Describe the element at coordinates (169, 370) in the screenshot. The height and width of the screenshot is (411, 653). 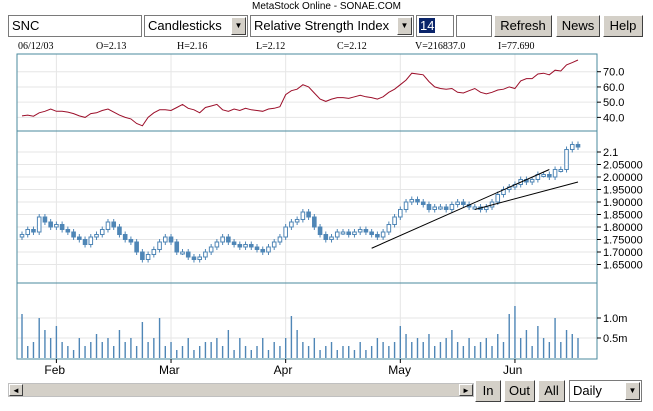
I see `x-tick-label: Mar` at that location.